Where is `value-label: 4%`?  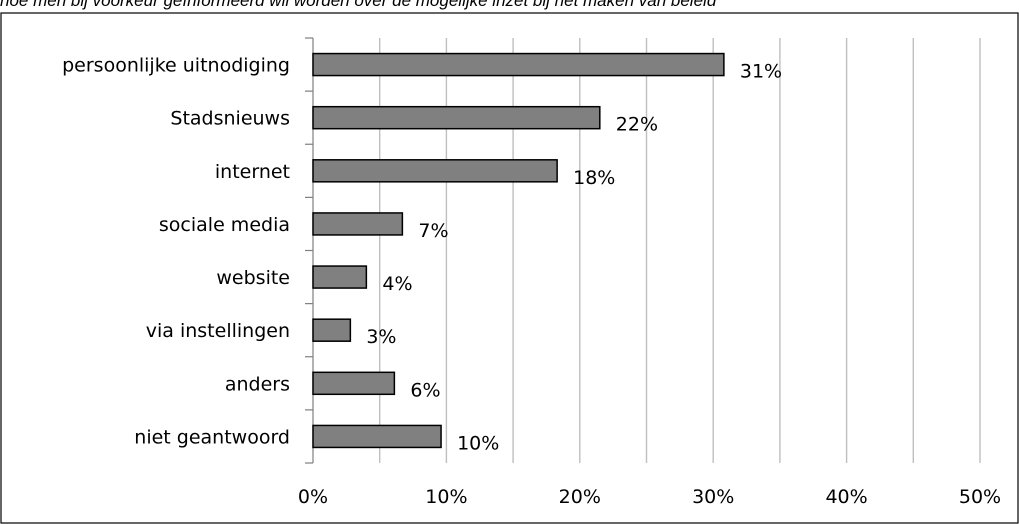
value-label: 4% is located at coordinates (397, 284).